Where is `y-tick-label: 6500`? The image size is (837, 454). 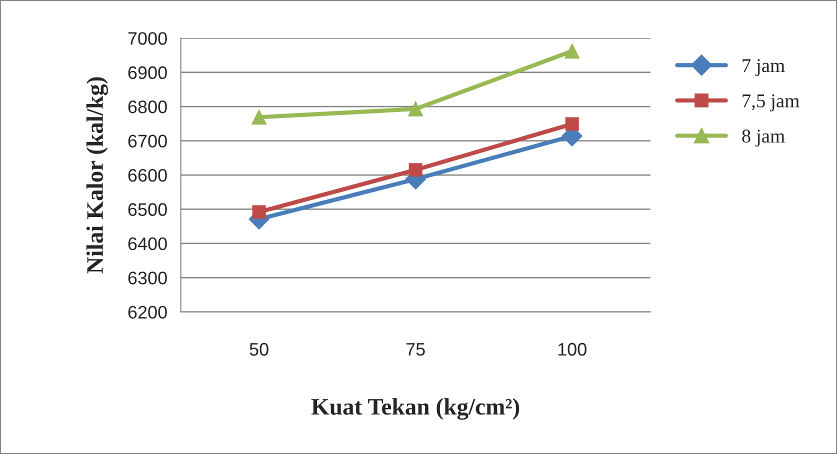 y-tick-label: 6500 is located at coordinates (147, 209).